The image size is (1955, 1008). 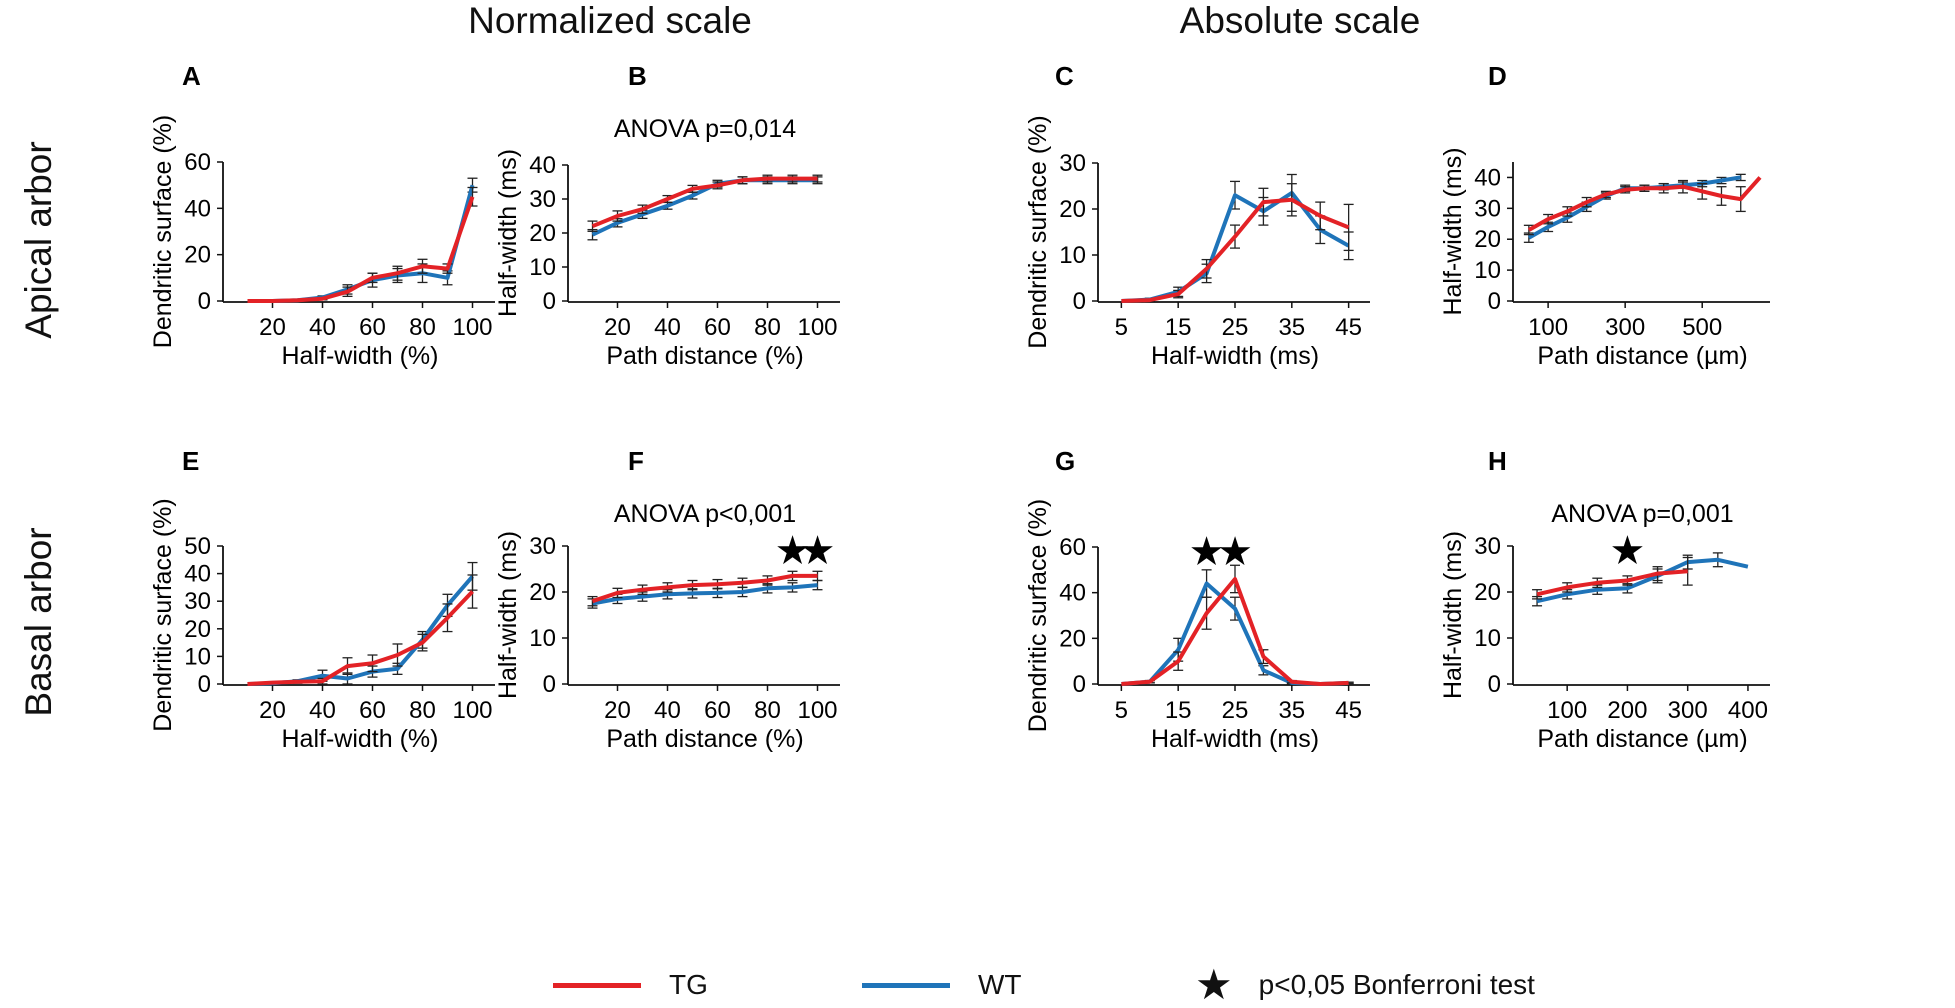 What do you see at coordinates (942, 985) in the screenshot?
I see `legend-item-wt: WT` at bounding box center [942, 985].